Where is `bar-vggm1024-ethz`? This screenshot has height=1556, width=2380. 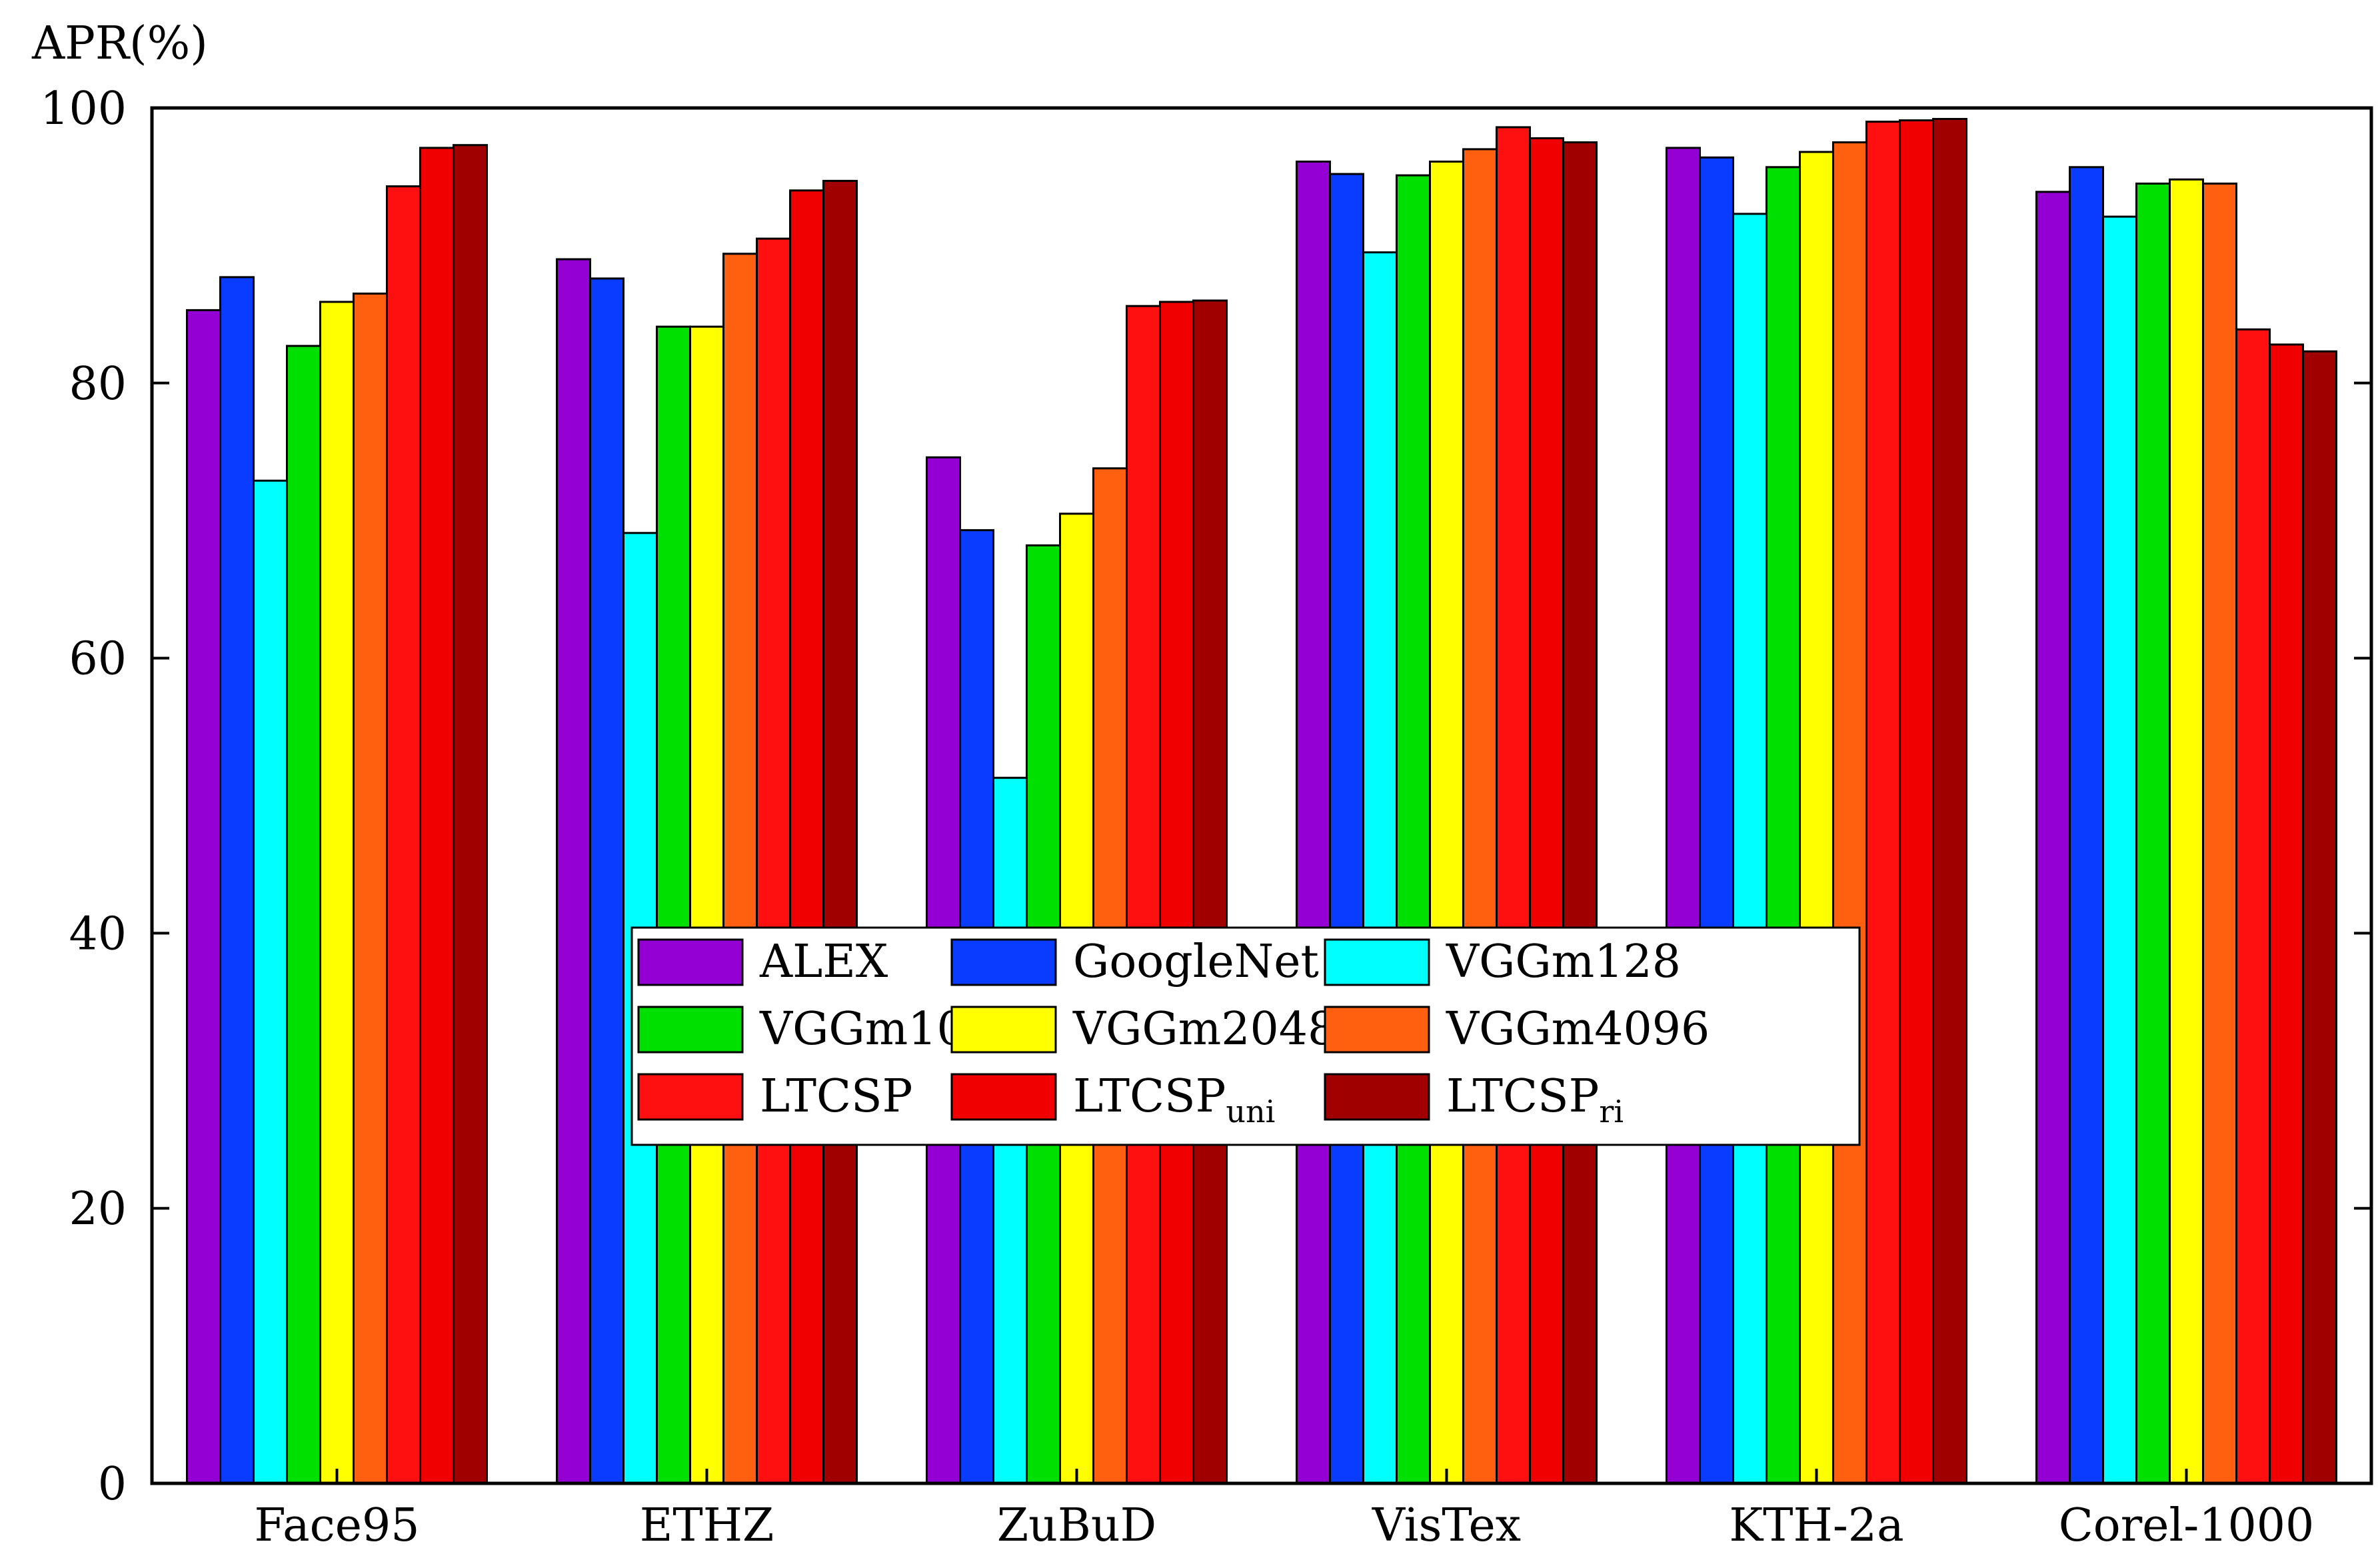
bar-vggm1024-ethz is located at coordinates (673, 905).